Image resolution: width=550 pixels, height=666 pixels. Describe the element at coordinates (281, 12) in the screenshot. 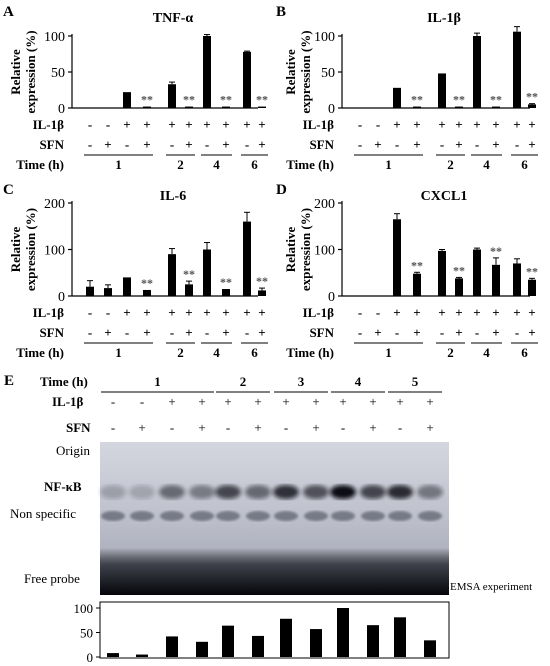

I see `panel-letter-b: B` at that location.